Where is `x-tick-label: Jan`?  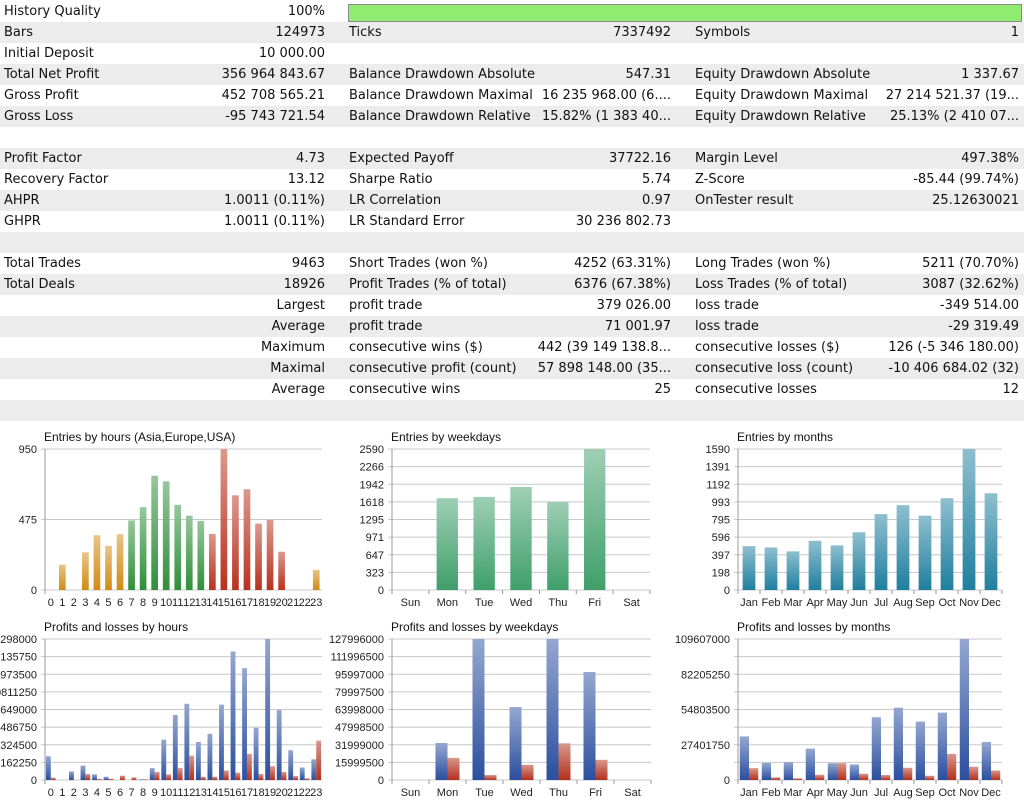 x-tick-label: Jan is located at coordinates (749, 603).